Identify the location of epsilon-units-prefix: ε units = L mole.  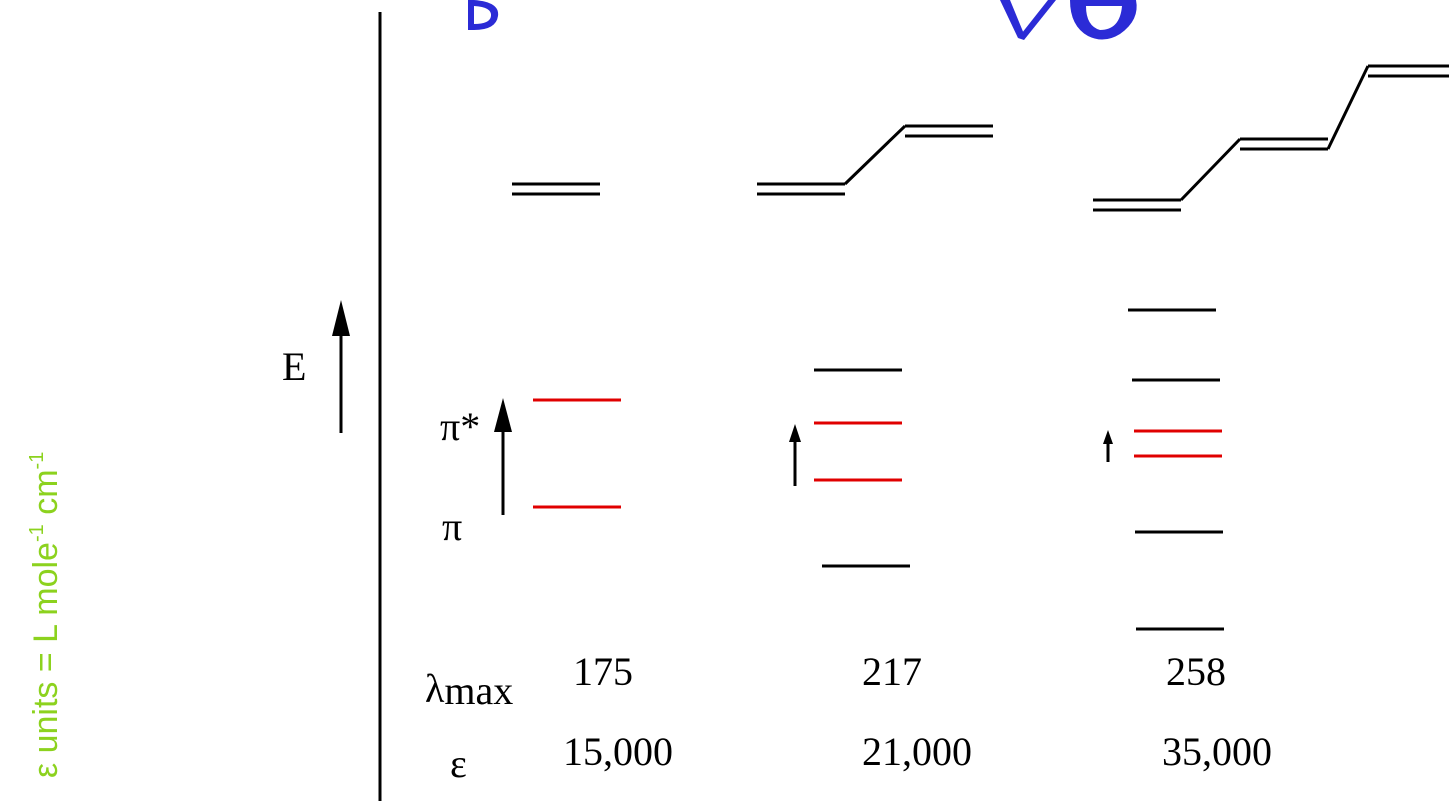
(46, 660).